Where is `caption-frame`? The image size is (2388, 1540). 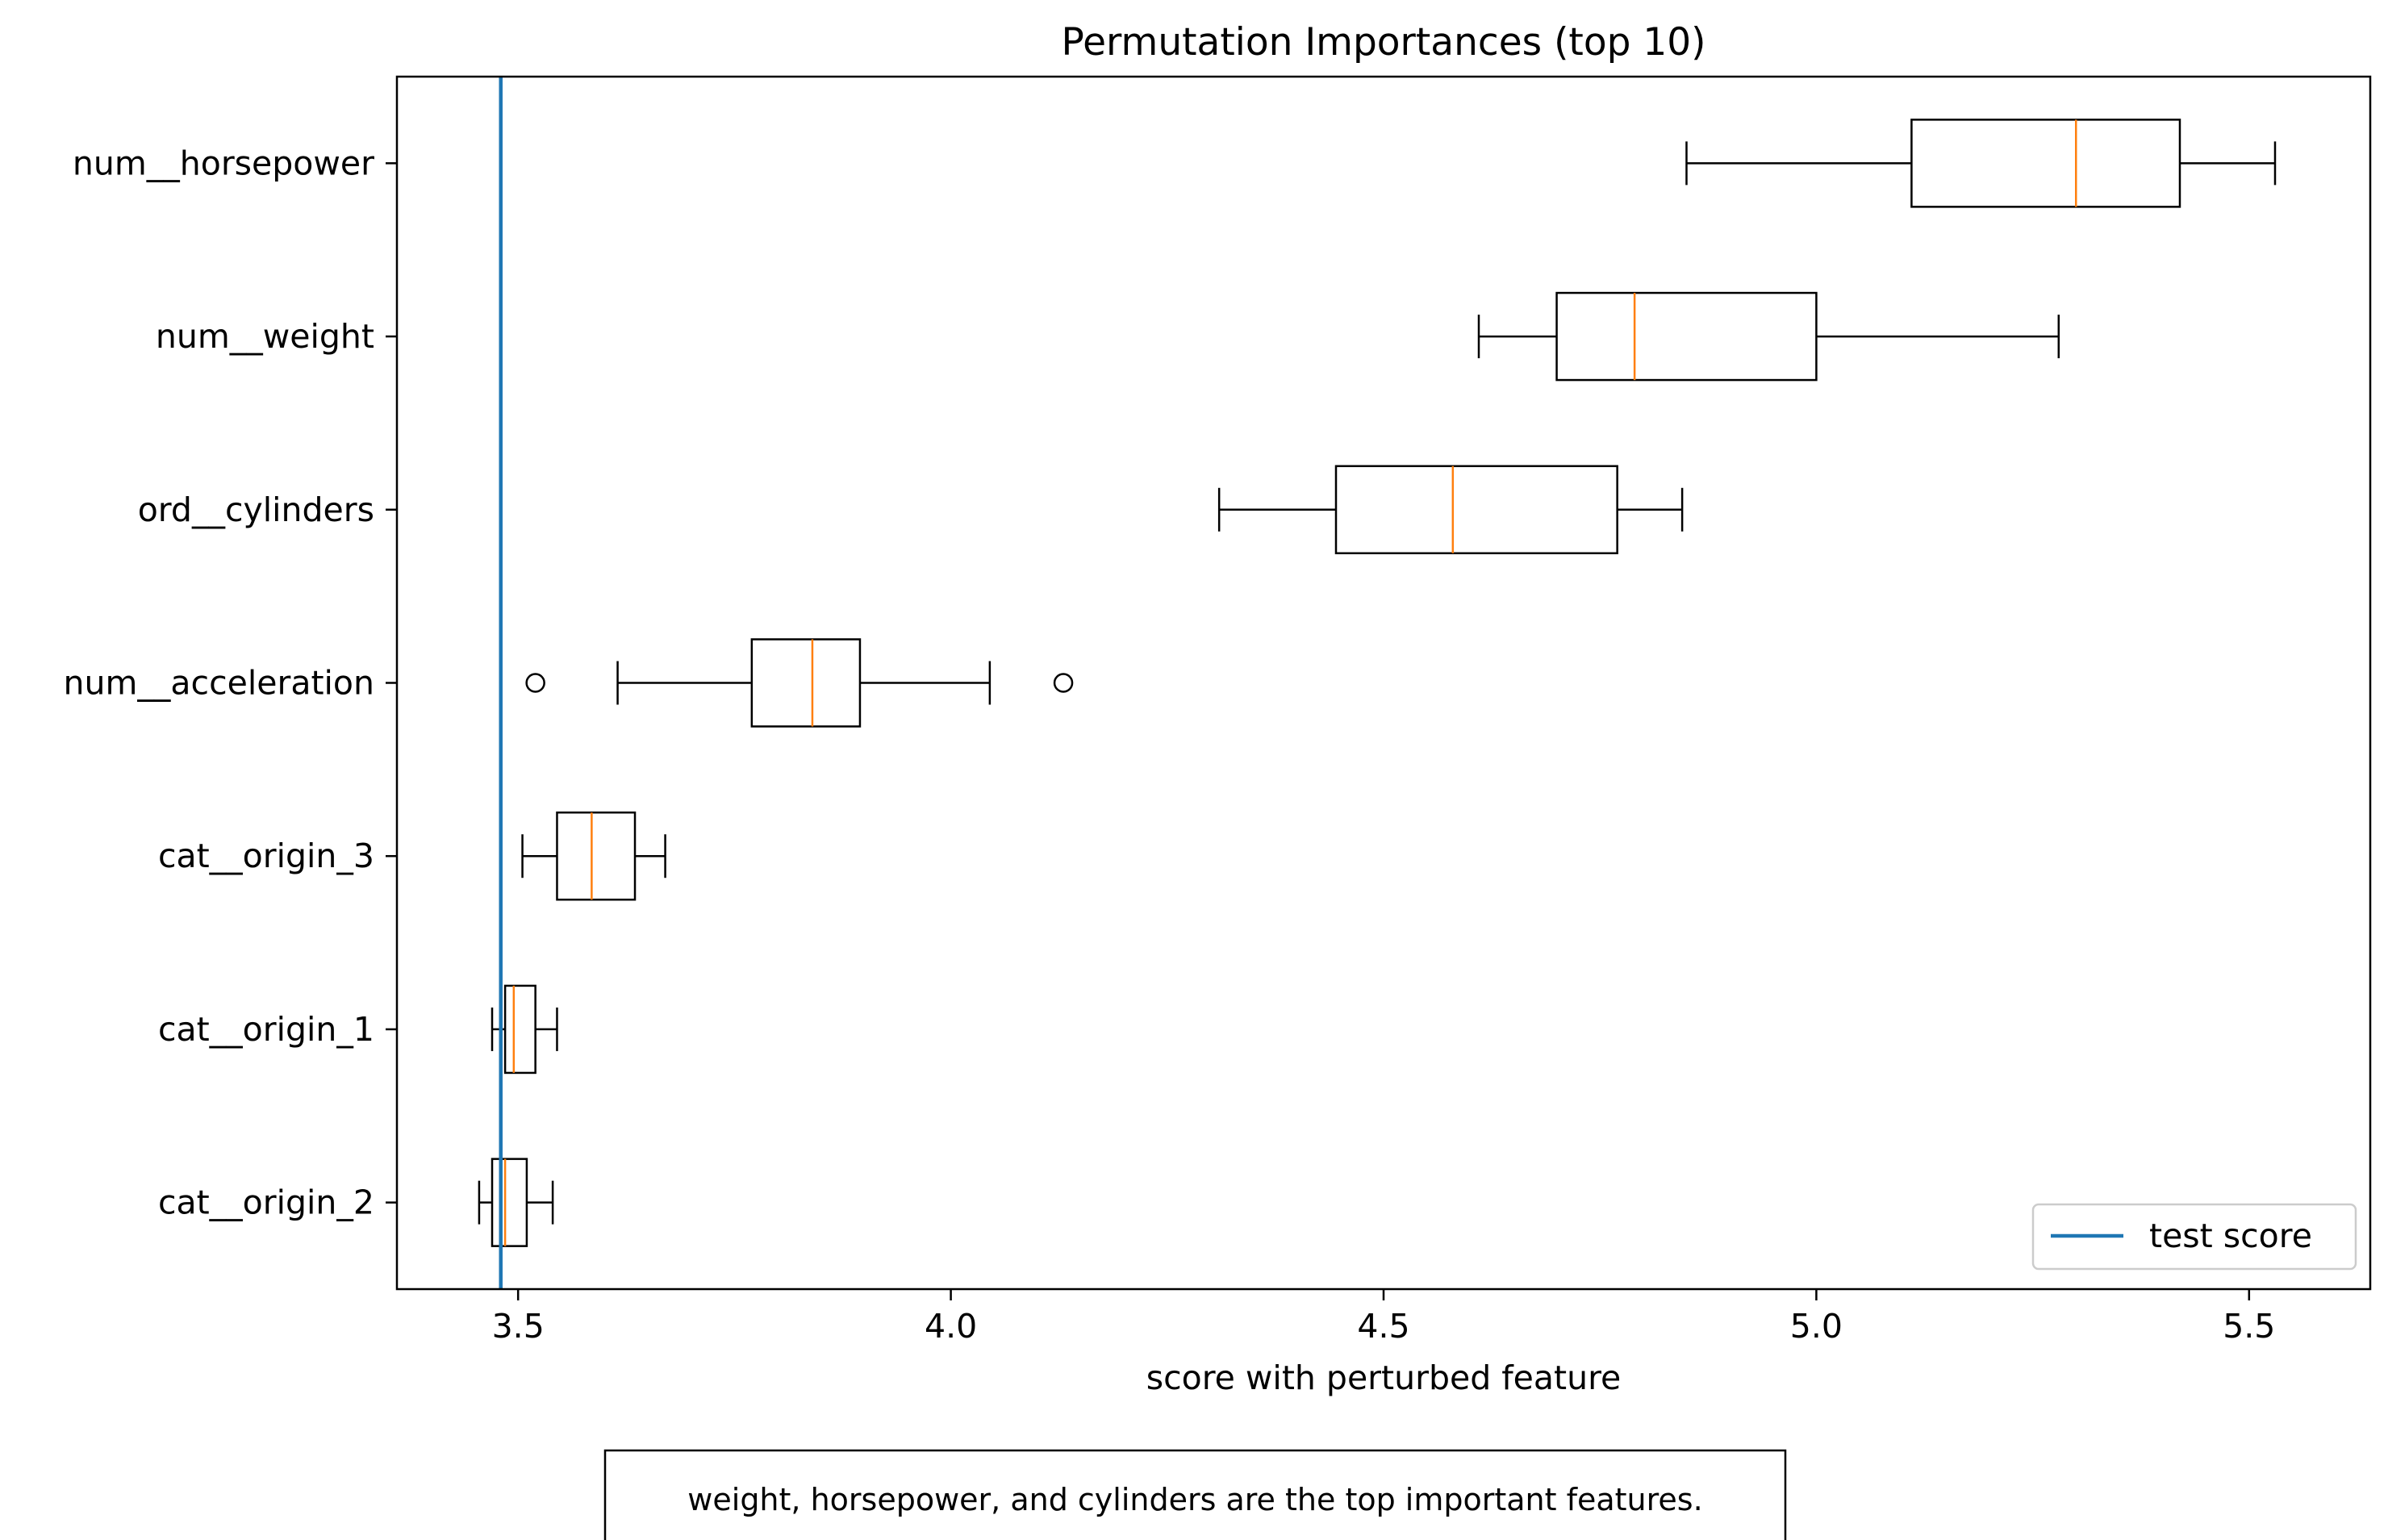 caption-frame is located at coordinates (1195, 1494).